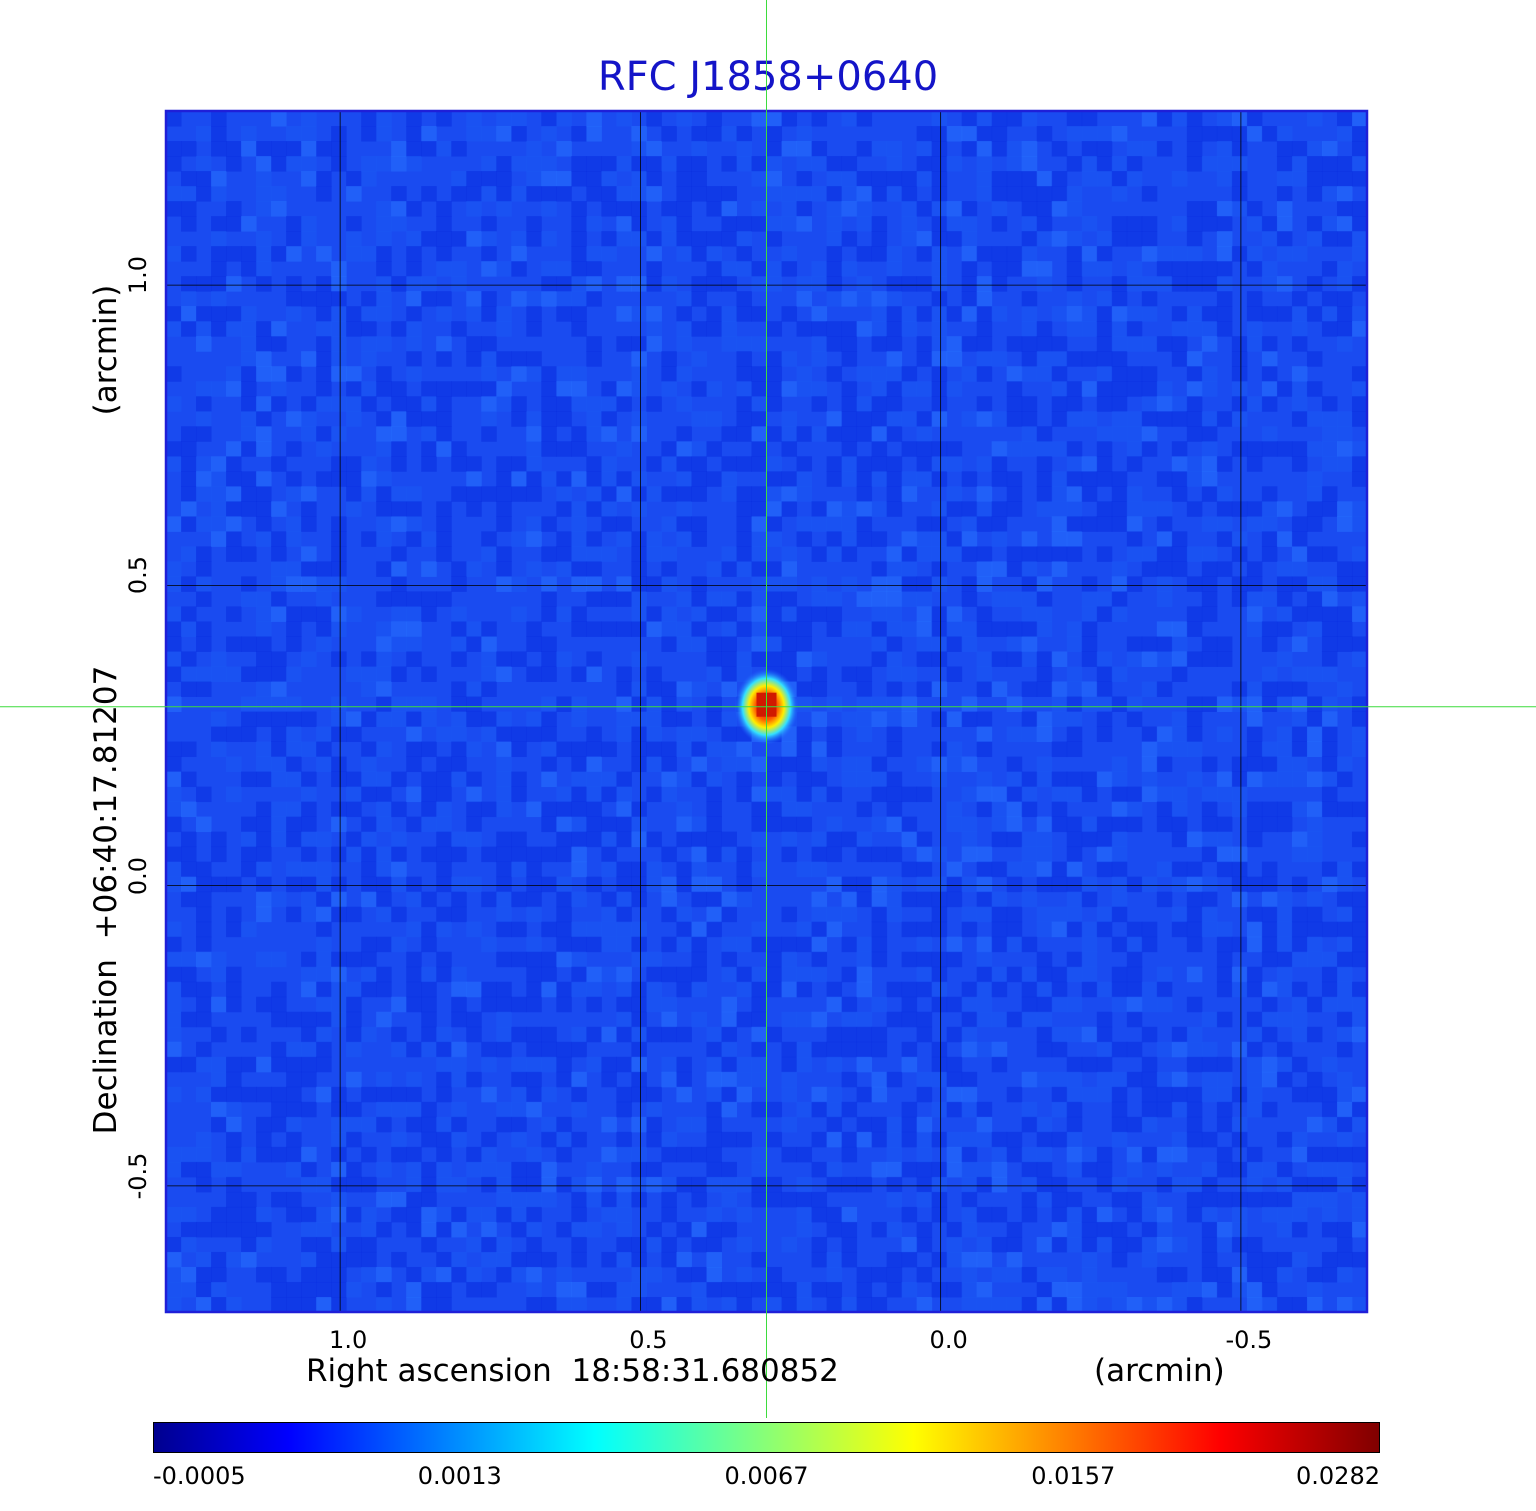  What do you see at coordinates (648, 1340) in the screenshot?
I see `x-tick-label: 0.5` at bounding box center [648, 1340].